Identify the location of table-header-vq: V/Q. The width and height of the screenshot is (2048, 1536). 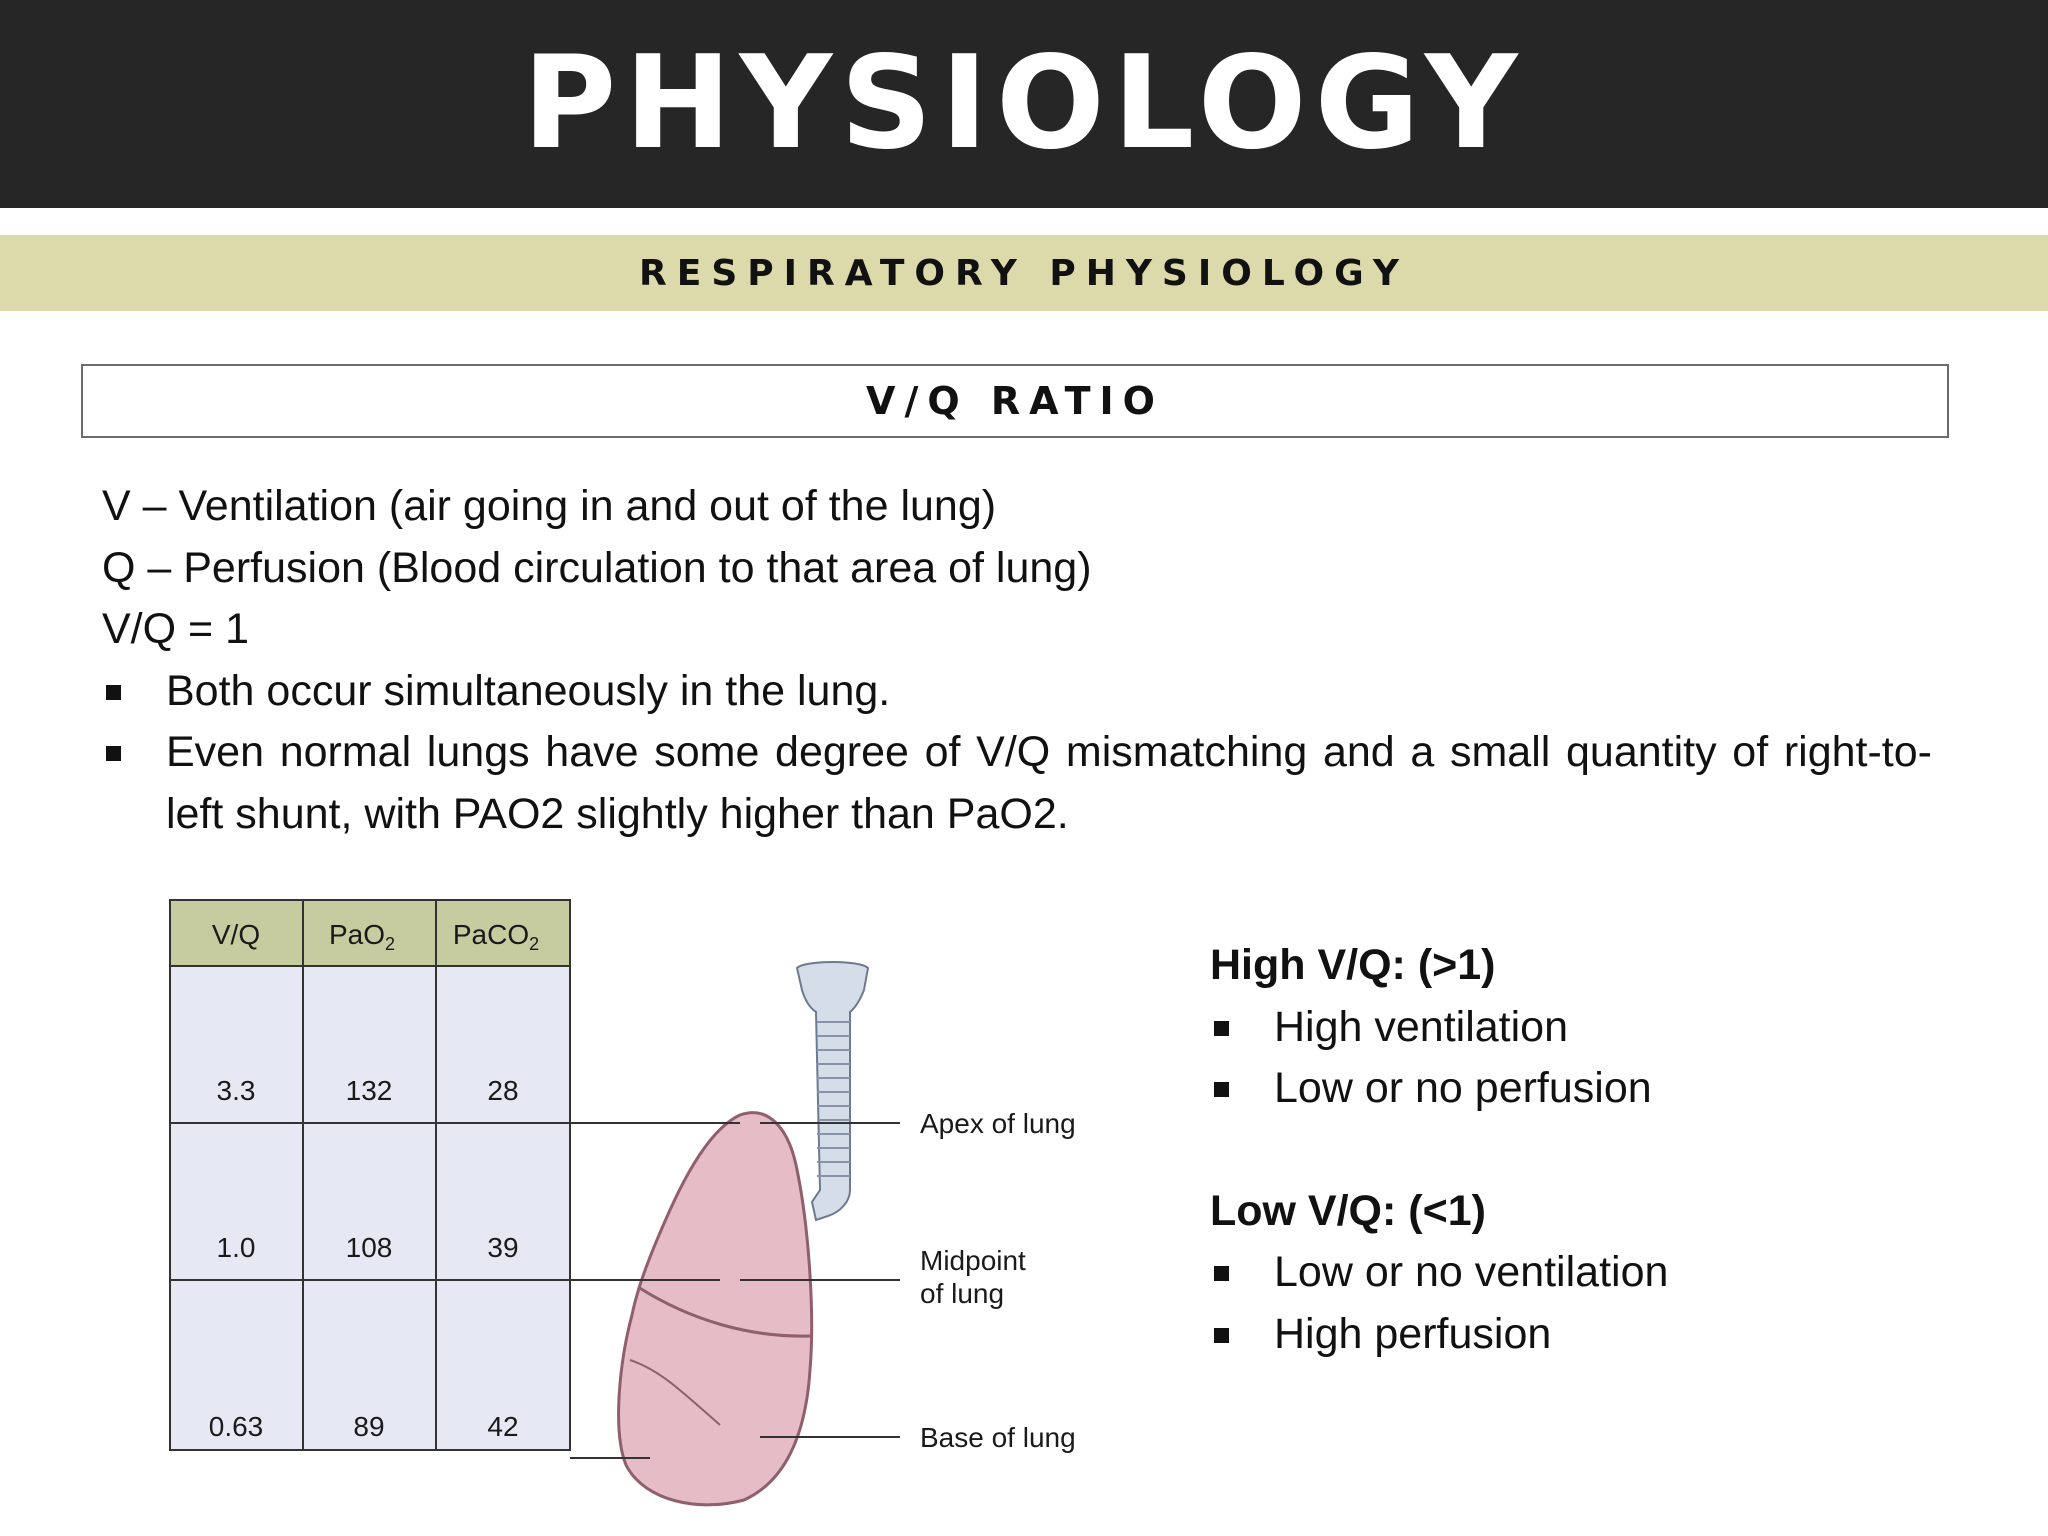
(236, 934).